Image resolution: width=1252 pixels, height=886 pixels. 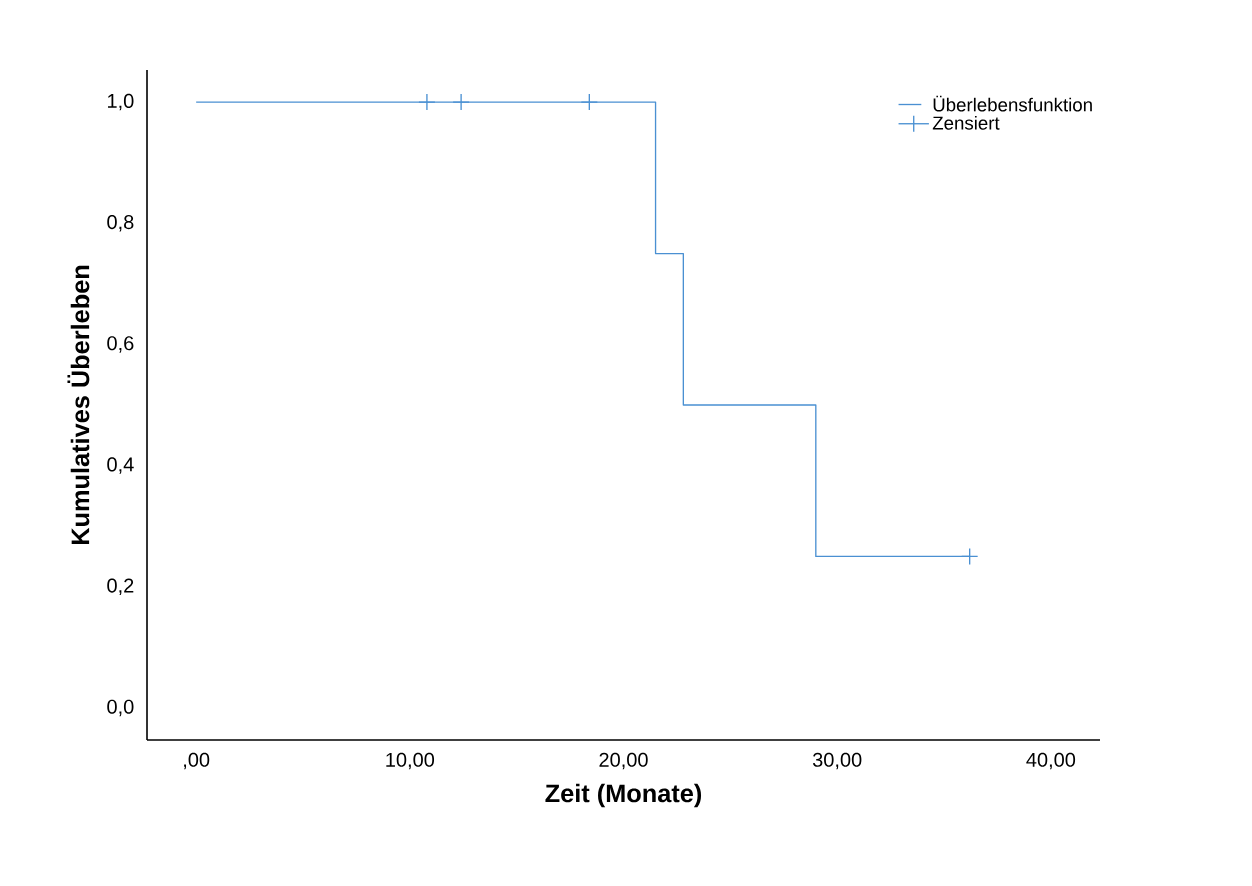 I want to click on y-tick-label: 0,2, so click(x=120, y=586).